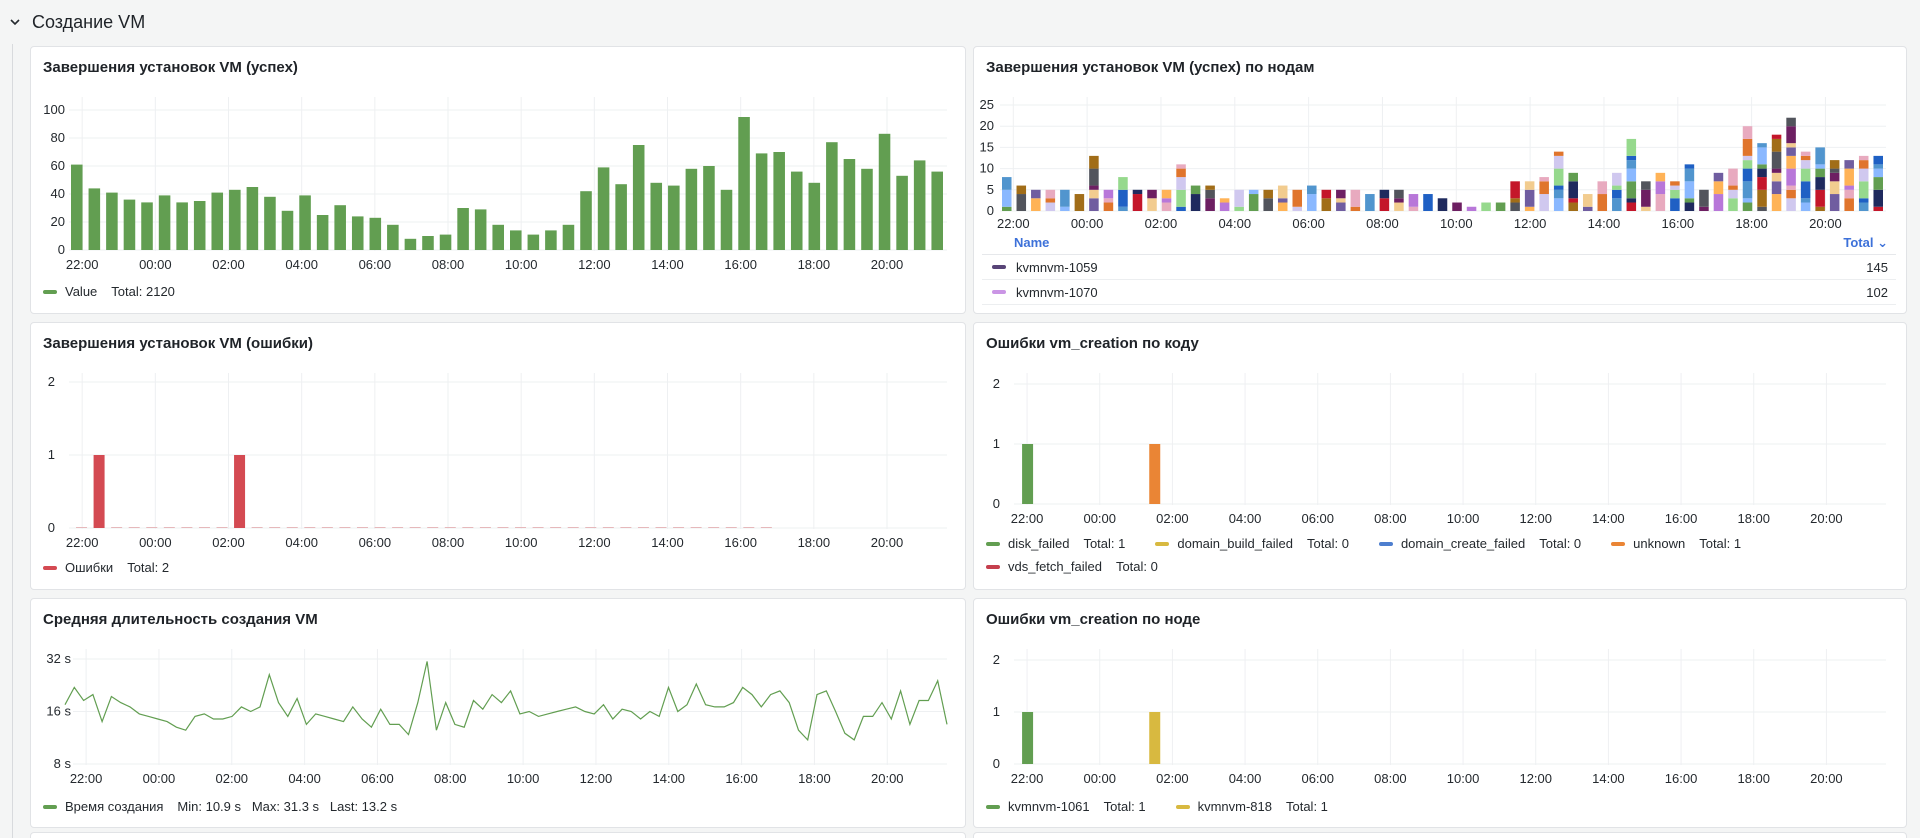 This screenshot has width=1920, height=838. What do you see at coordinates (1485, 543) in the screenshot?
I see `legend-item: domain_create_failed Total: 0` at bounding box center [1485, 543].